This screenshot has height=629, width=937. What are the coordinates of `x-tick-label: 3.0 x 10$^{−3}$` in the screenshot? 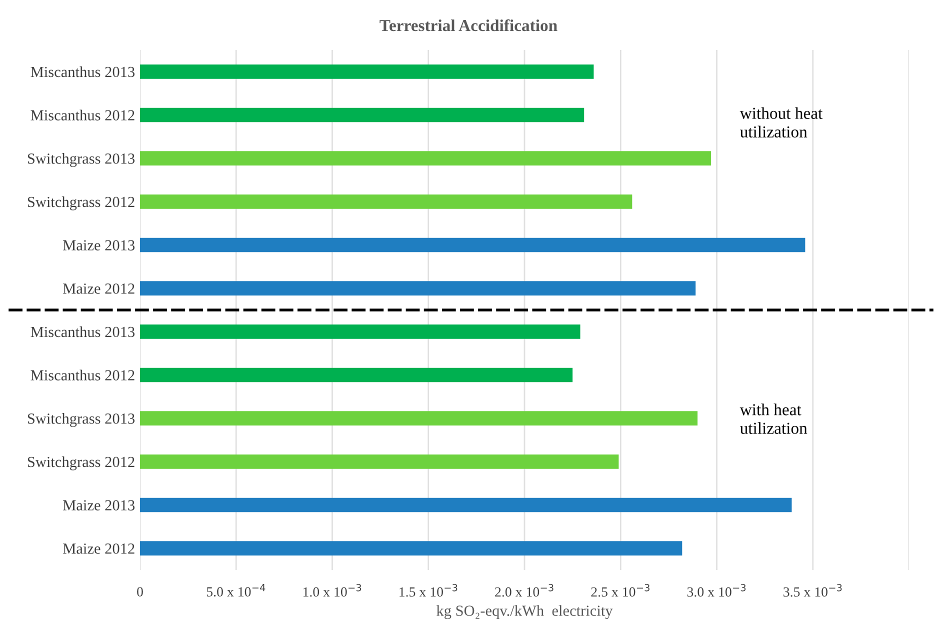 It's located at (716, 590).